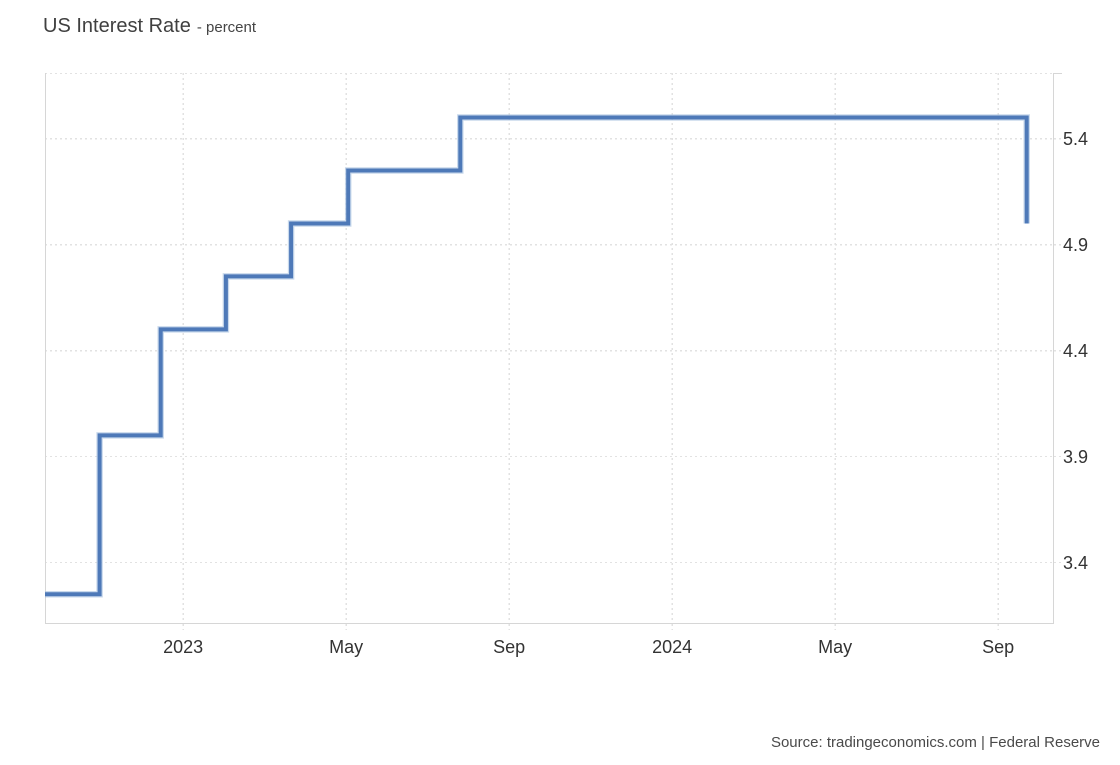 The height and width of the screenshot is (765, 1120). I want to click on y-tick-label: 3.9, so click(1076, 456).